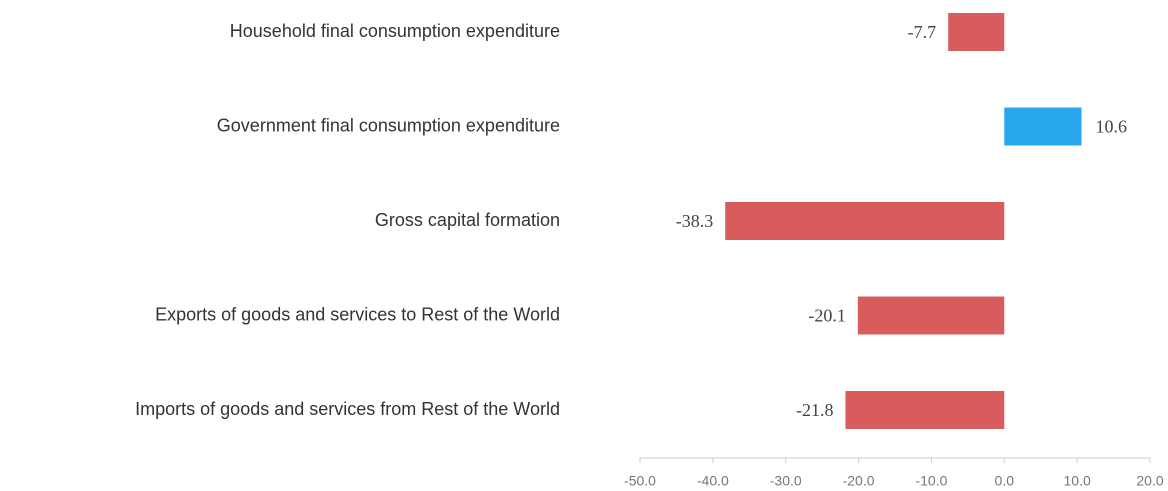 The width and height of the screenshot is (1168, 491). What do you see at coordinates (395, 31) in the screenshot?
I see `category-label: Household final consumption expenditure` at bounding box center [395, 31].